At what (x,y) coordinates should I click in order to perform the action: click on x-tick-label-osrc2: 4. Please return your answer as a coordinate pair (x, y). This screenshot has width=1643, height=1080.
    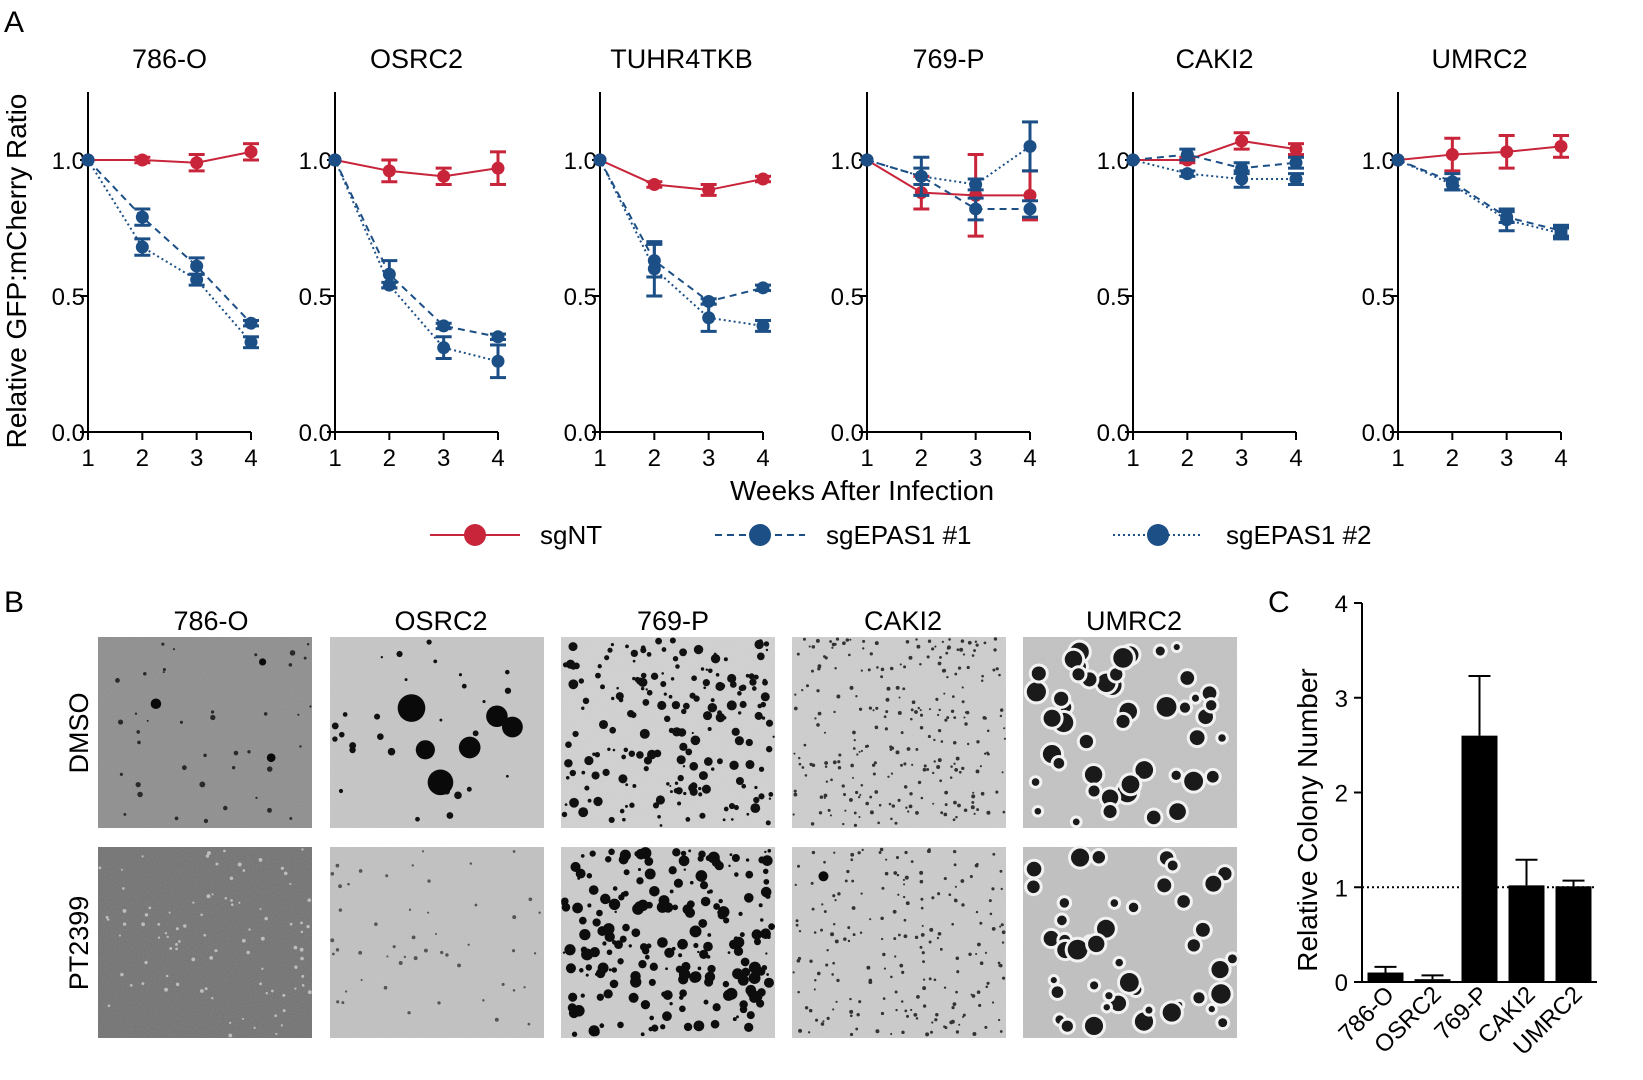
    Looking at the image, I should click on (497, 458).